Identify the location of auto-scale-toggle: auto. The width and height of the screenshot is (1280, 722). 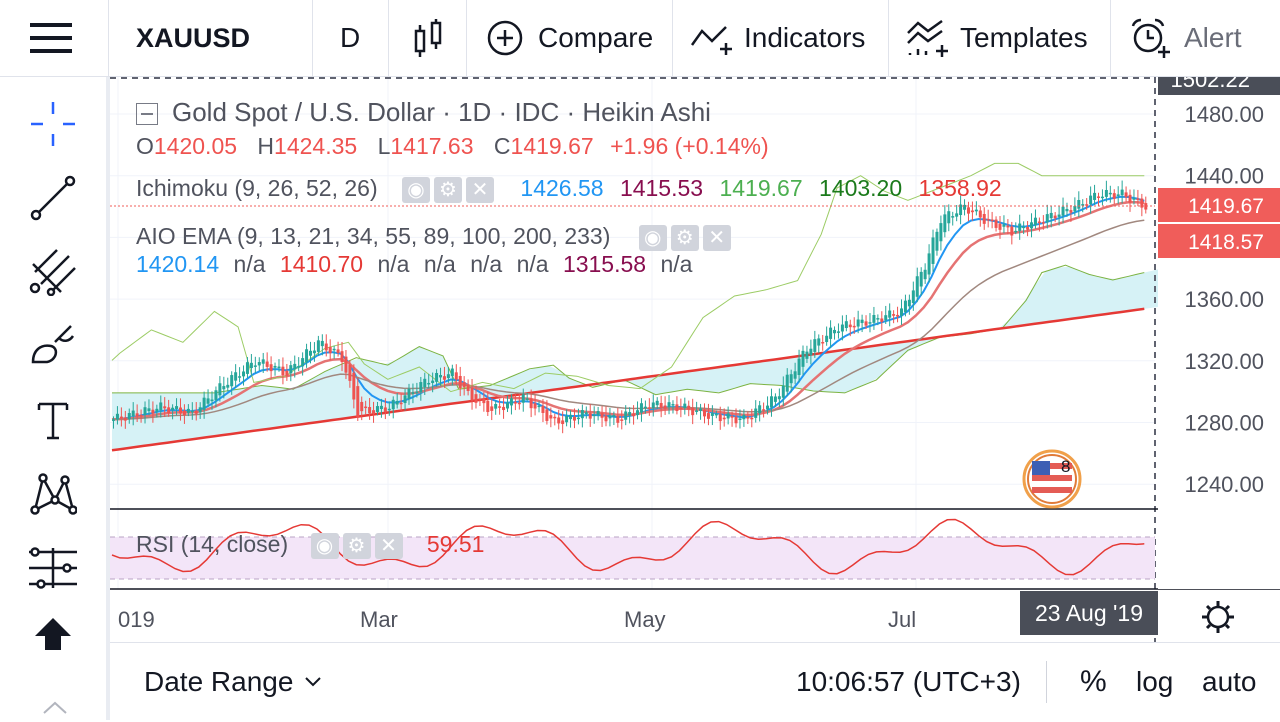
(1229, 681).